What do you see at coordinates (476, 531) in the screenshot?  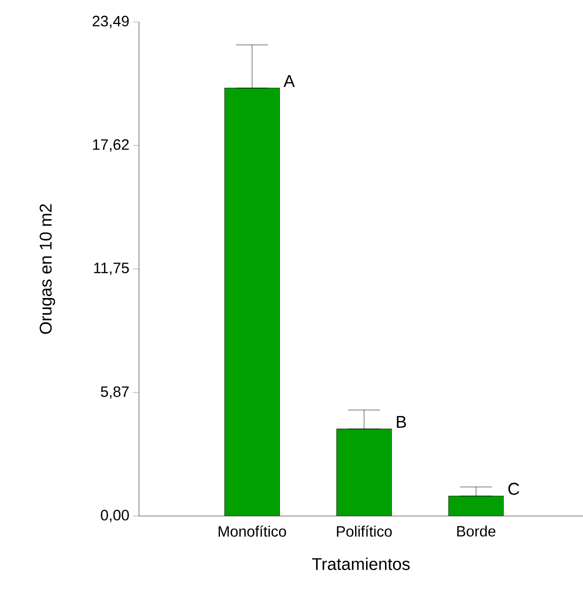 I see `x-tick-label: Borde` at bounding box center [476, 531].